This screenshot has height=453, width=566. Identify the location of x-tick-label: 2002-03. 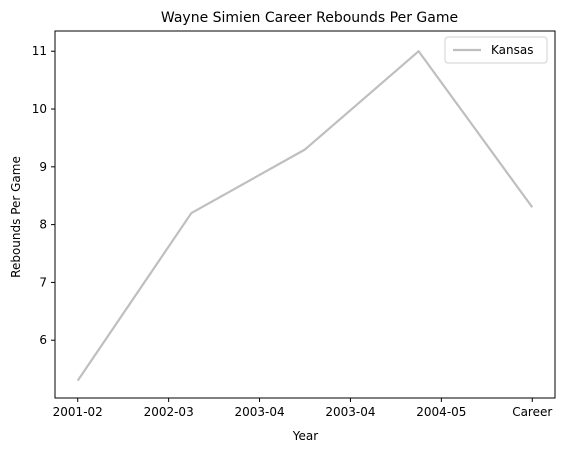
(169, 412).